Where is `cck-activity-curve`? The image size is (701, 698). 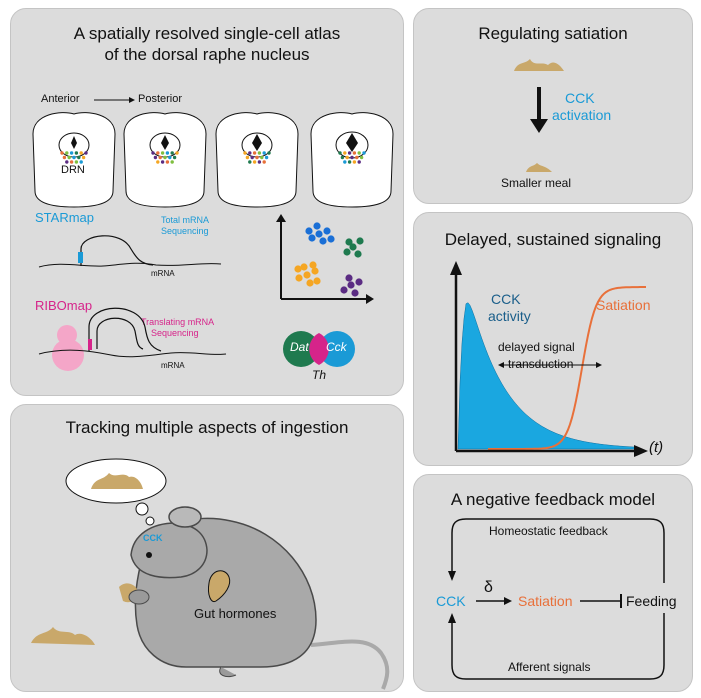
cck-activity-curve is located at coordinates (548, 376).